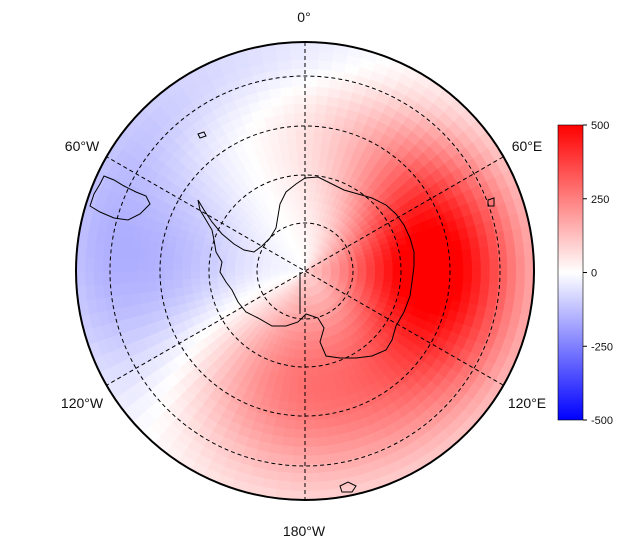 This screenshot has width=625, height=552. What do you see at coordinates (600, 126) in the screenshot?
I see `colorbar-tick-label: 500` at bounding box center [600, 126].